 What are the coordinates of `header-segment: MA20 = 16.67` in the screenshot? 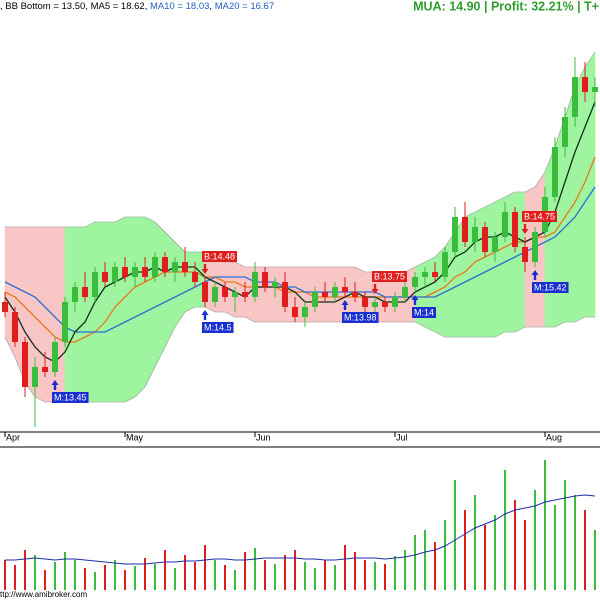 It's located at (244, 6).